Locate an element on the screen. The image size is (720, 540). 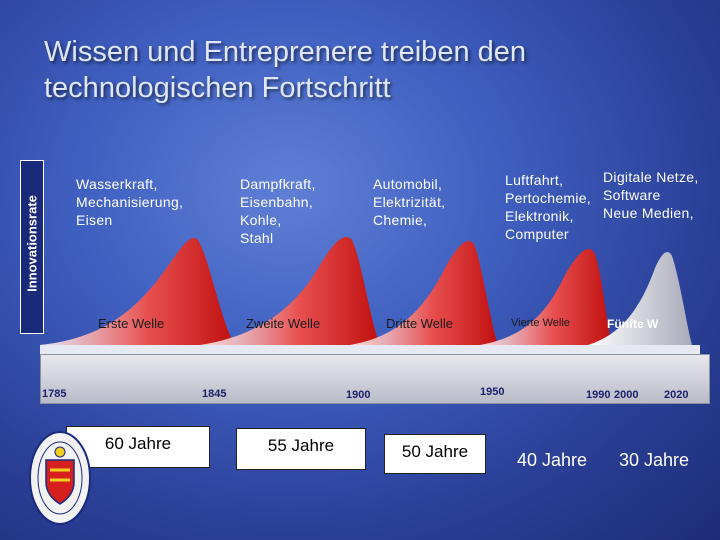
era-5-line: Digitale Netze, is located at coordinates (651, 177).